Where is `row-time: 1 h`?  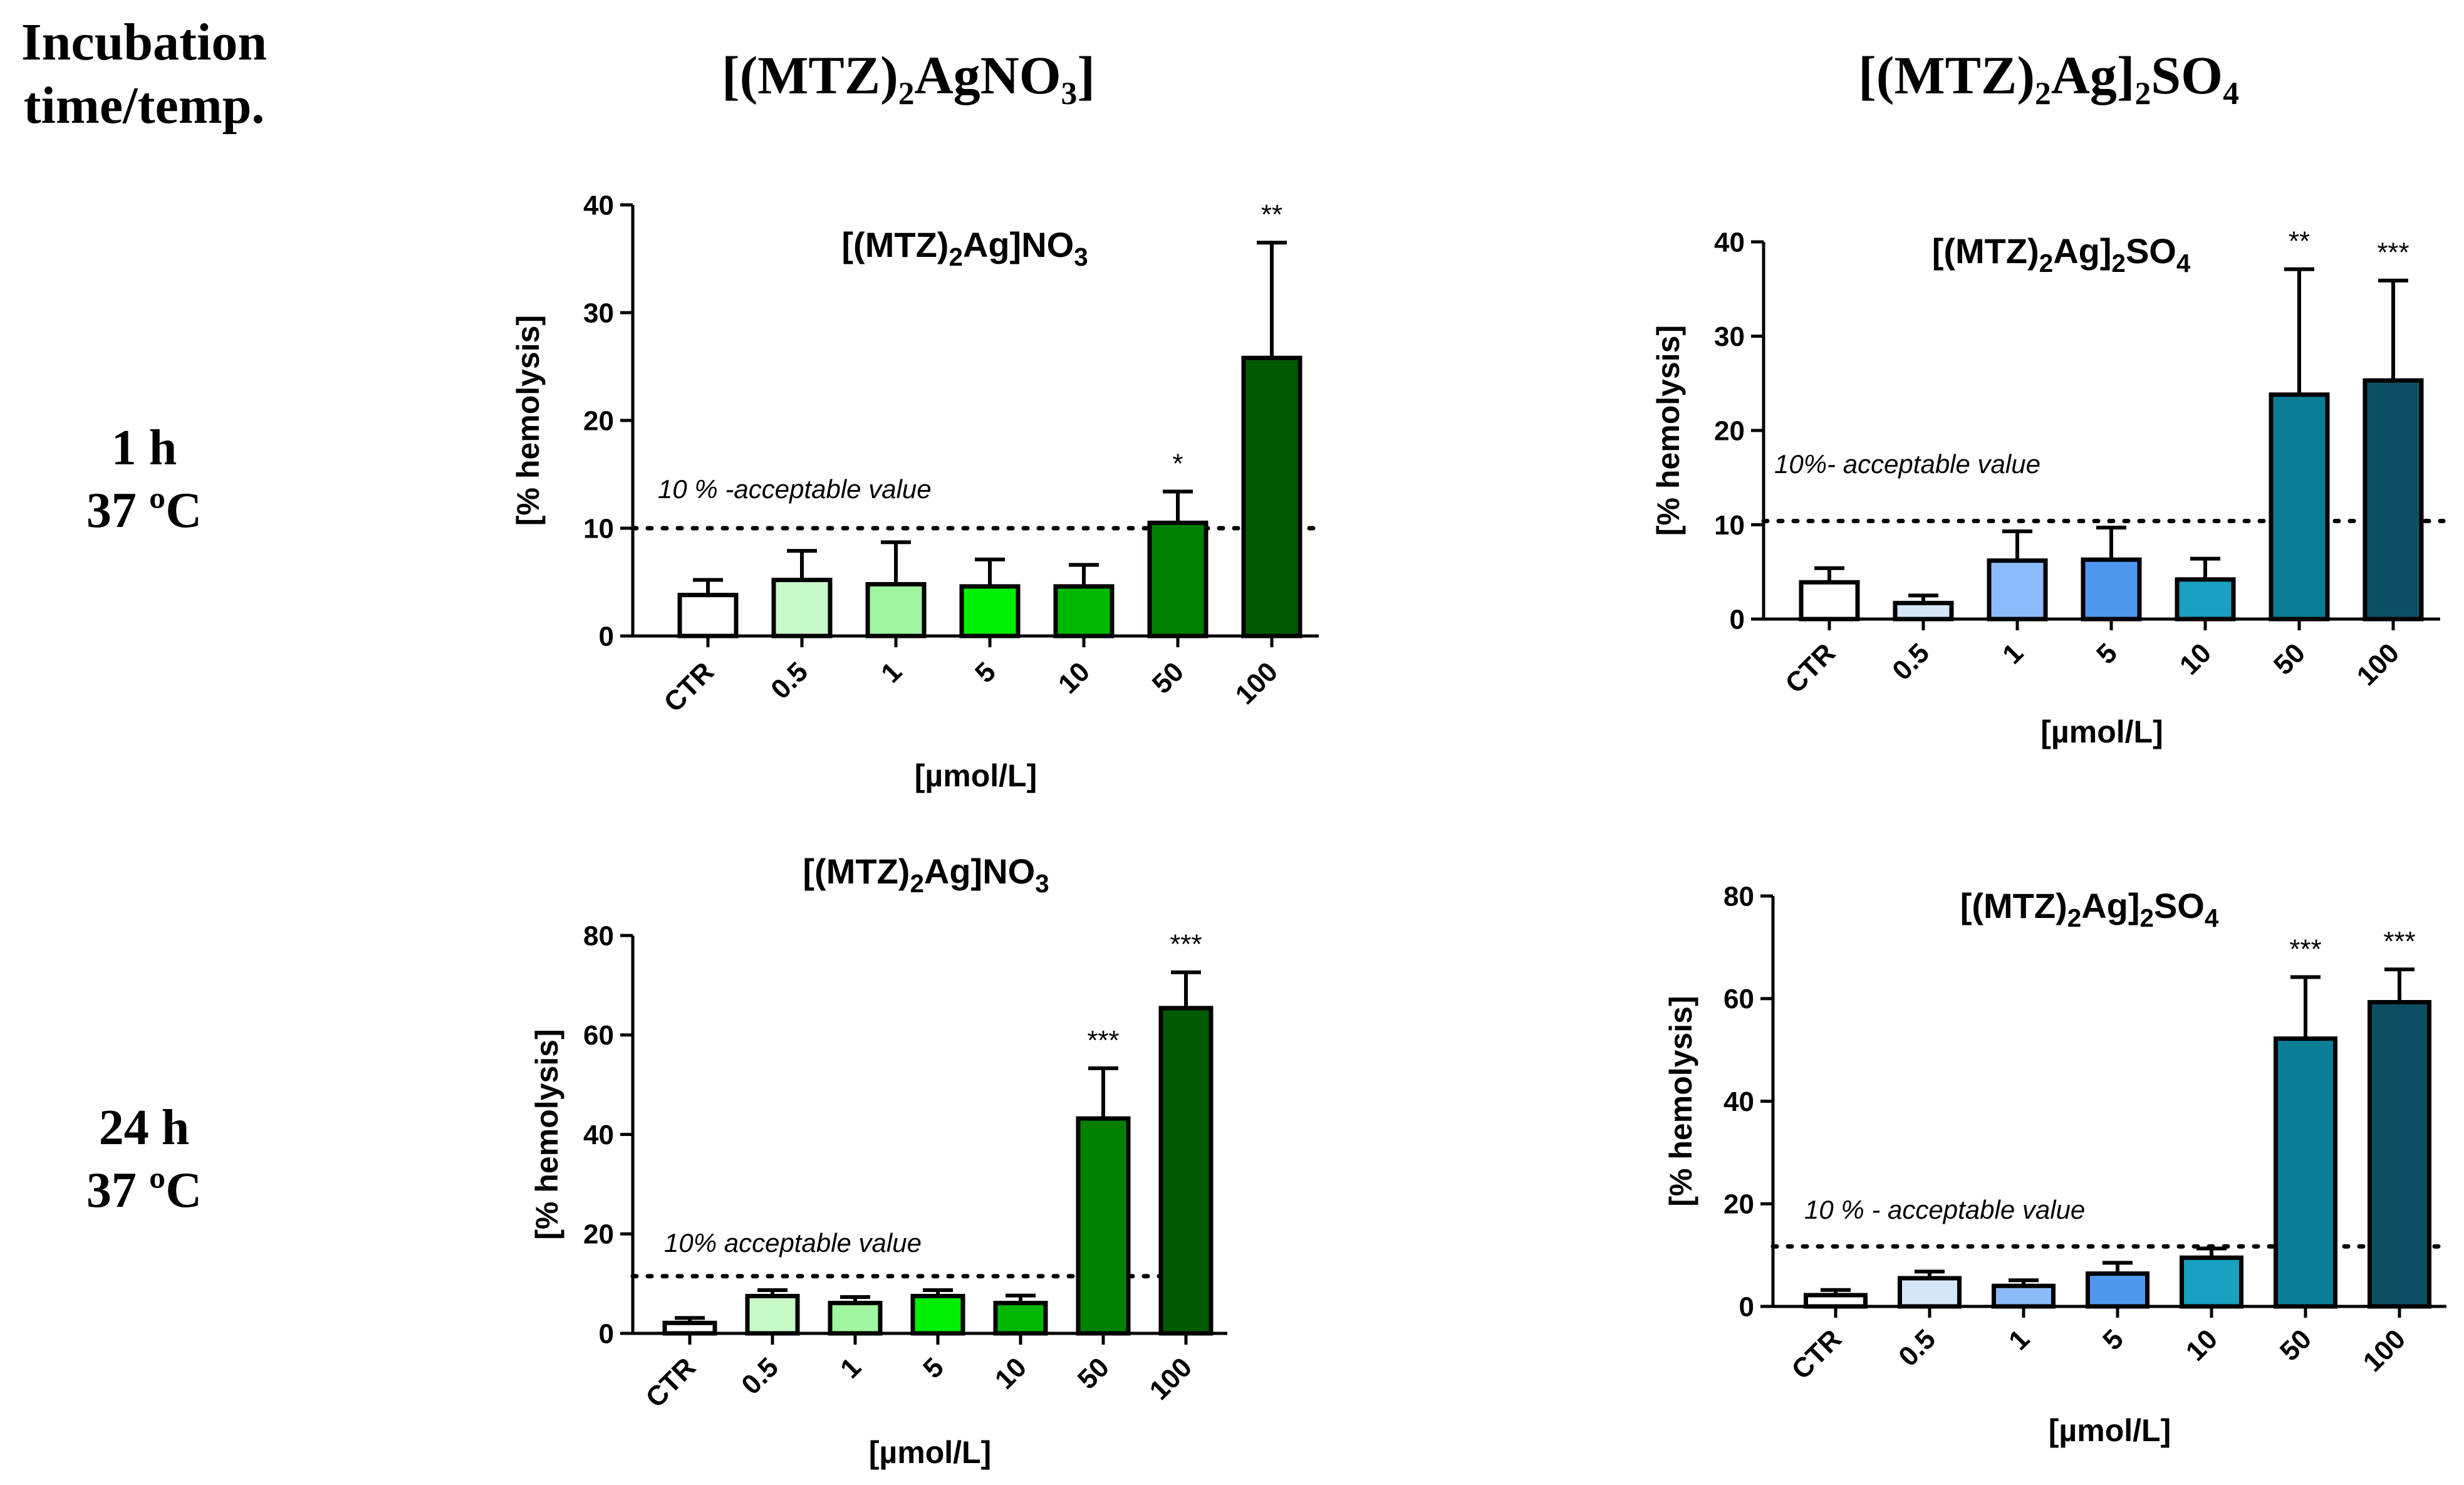
row-time: 1 h is located at coordinates (144, 448).